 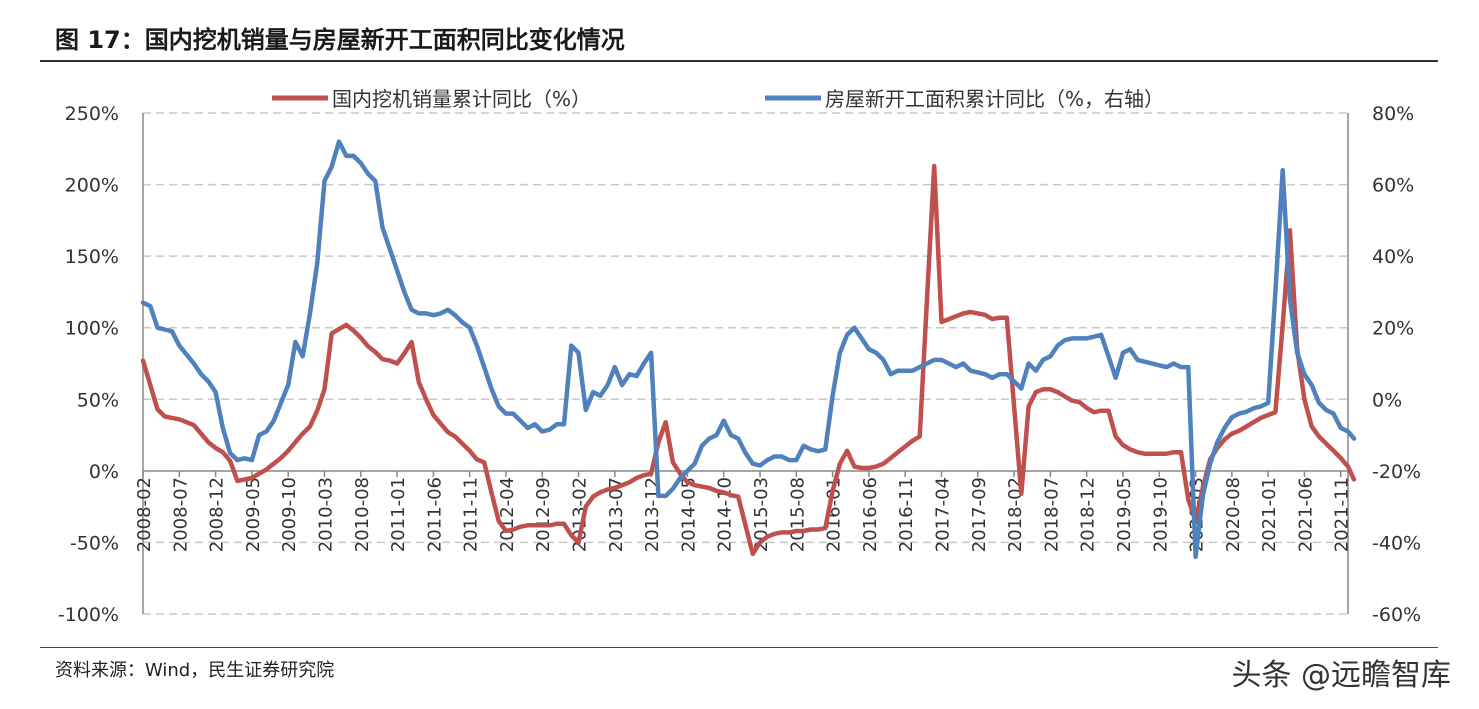 I want to click on x-tick-label: 2008-12, so click(x=217, y=514).